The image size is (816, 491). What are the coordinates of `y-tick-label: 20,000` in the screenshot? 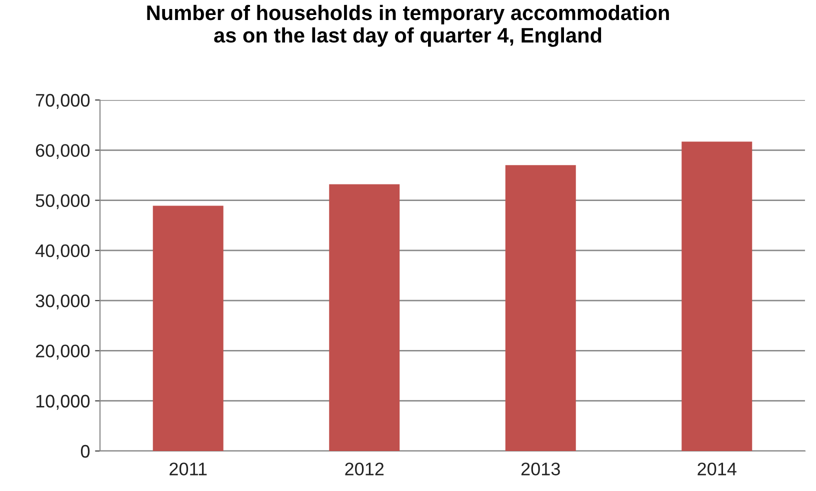 It's located at (63, 352).